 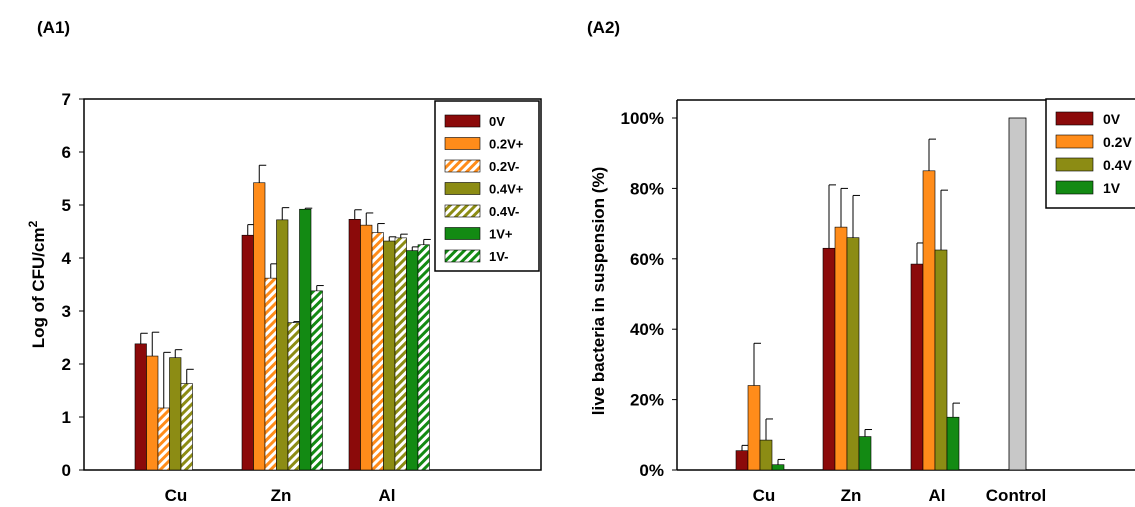 What do you see at coordinates (499, 256) in the screenshot?
I see `legend-label-1v: 1V-` at bounding box center [499, 256].